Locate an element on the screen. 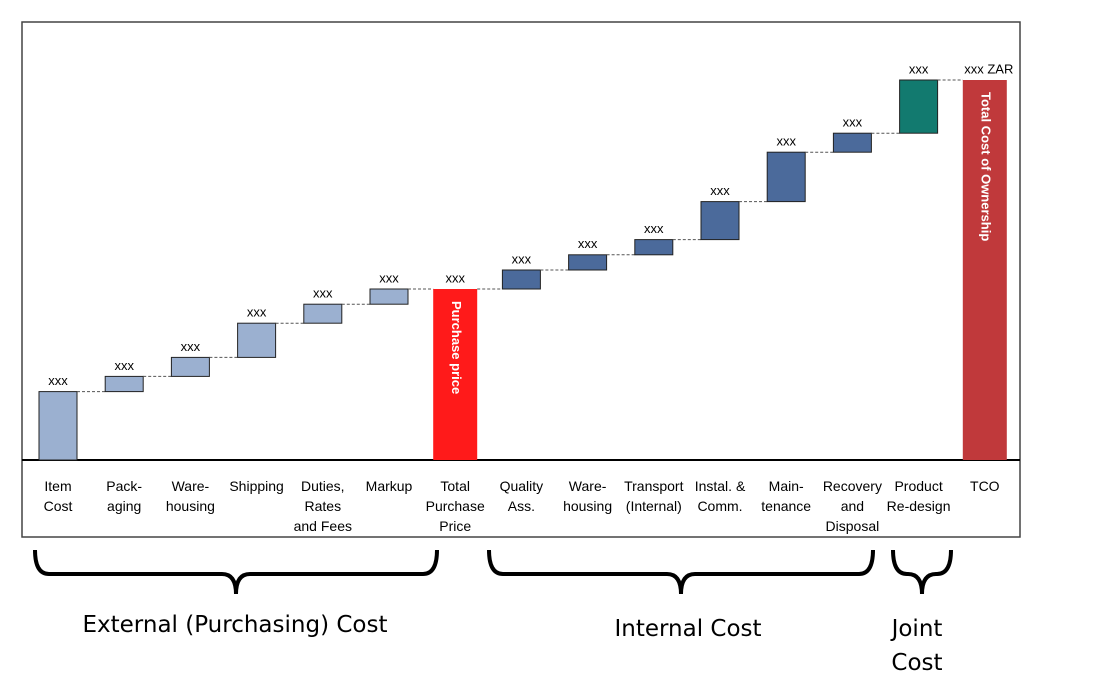  x-tick-label: Instal. & Comm. is located at coordinates (720, 496).